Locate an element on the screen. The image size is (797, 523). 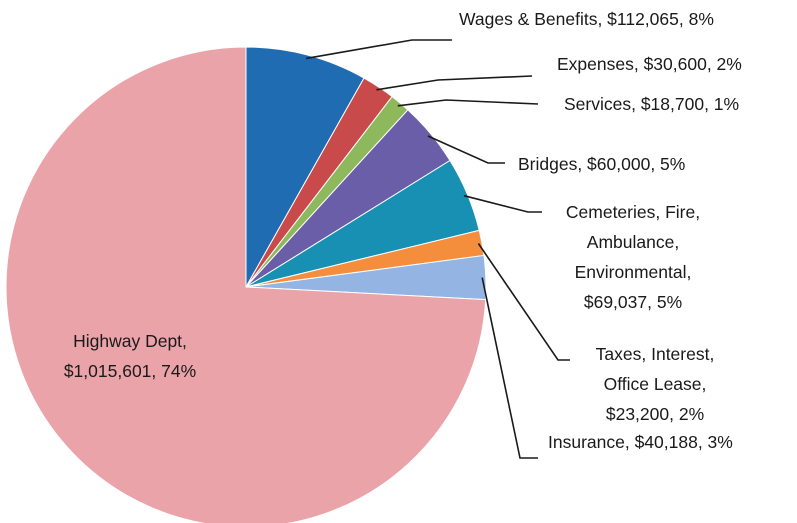
leader-line-cemeteries-fire-ambulance-environmental is located at coordinates (502, 203).